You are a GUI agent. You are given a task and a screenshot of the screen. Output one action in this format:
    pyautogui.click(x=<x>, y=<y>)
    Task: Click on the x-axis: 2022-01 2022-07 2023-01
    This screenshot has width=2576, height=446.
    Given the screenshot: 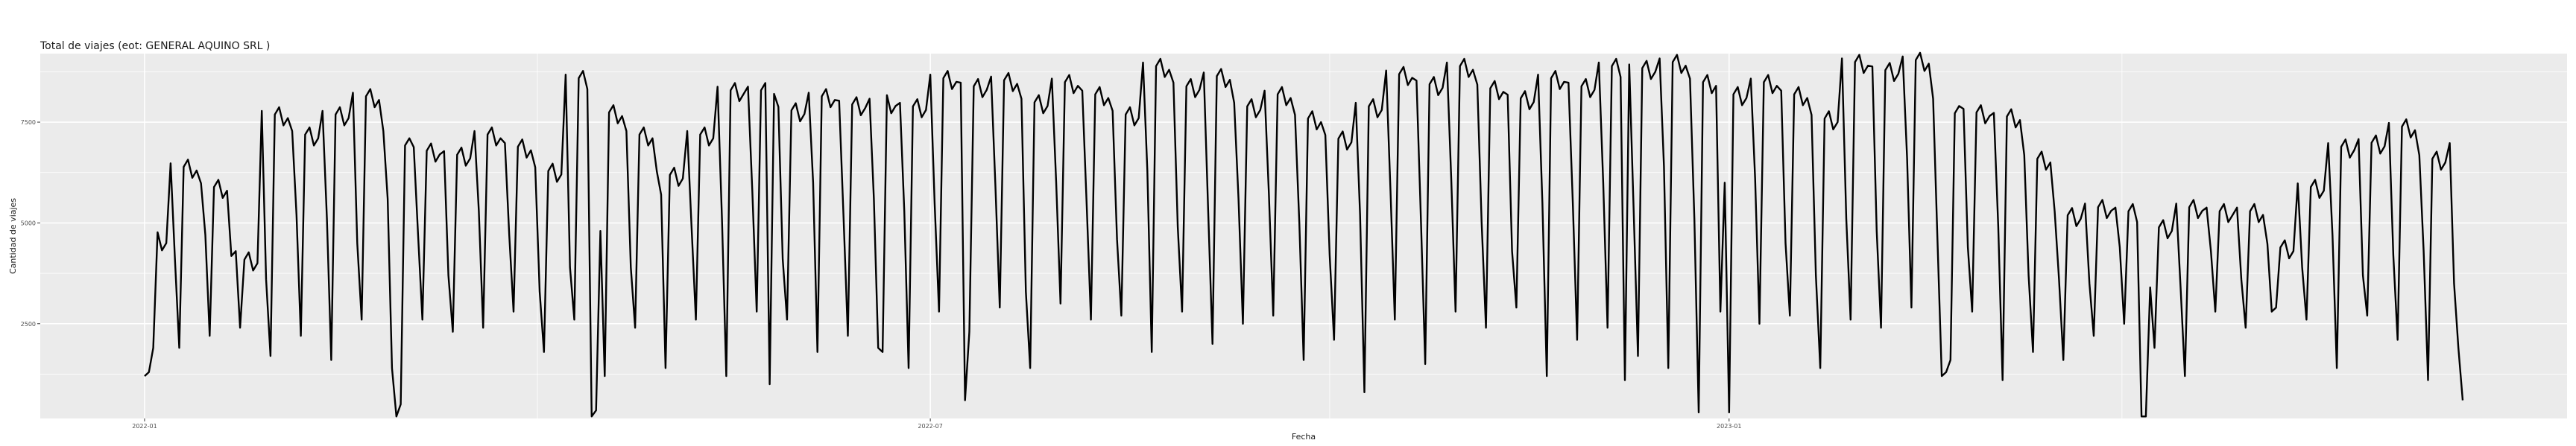 What is the action you would take?
    pyautogui.click(x=937, y=424)
    